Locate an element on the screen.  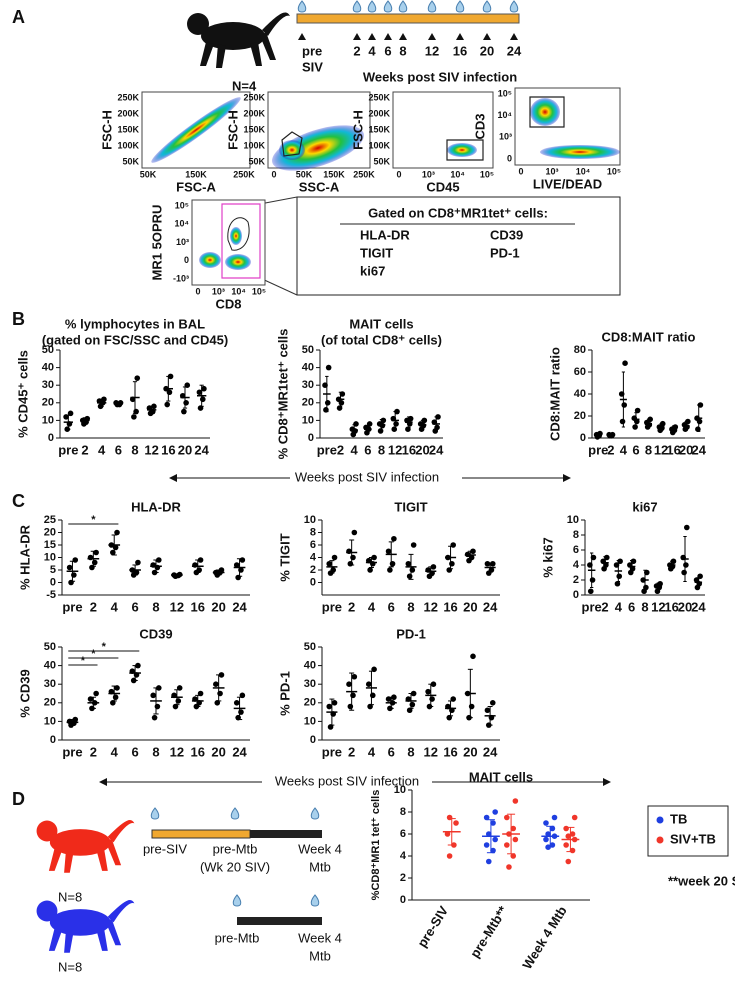
x-tick-label: pre is located at coordinates (332, 751).